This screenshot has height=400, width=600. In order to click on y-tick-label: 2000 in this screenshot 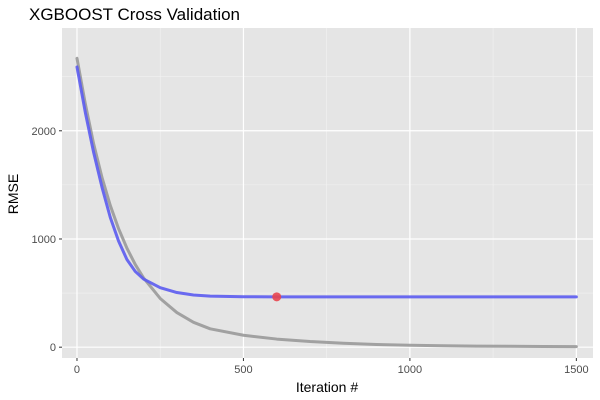, I will do `click(44, 132)`.